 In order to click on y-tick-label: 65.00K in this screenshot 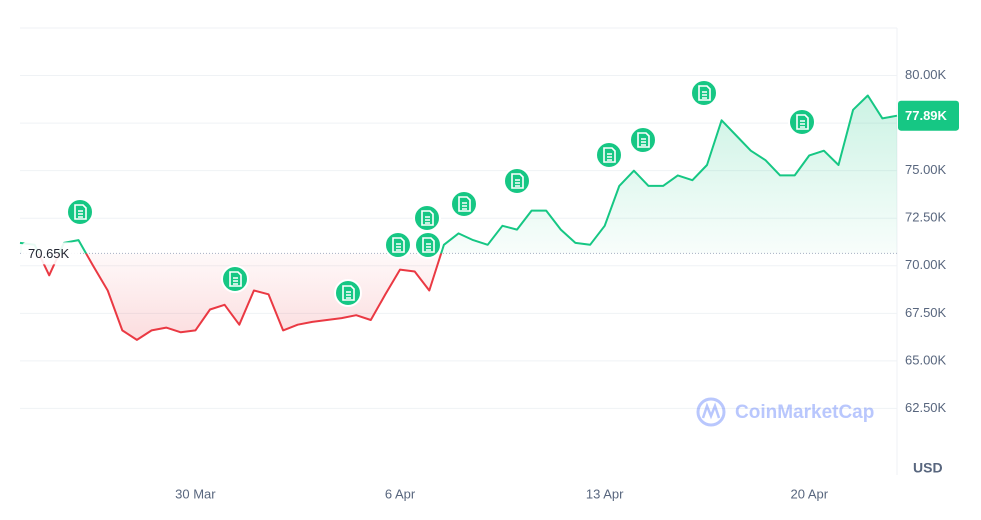, I will do `click(926, 359)`.